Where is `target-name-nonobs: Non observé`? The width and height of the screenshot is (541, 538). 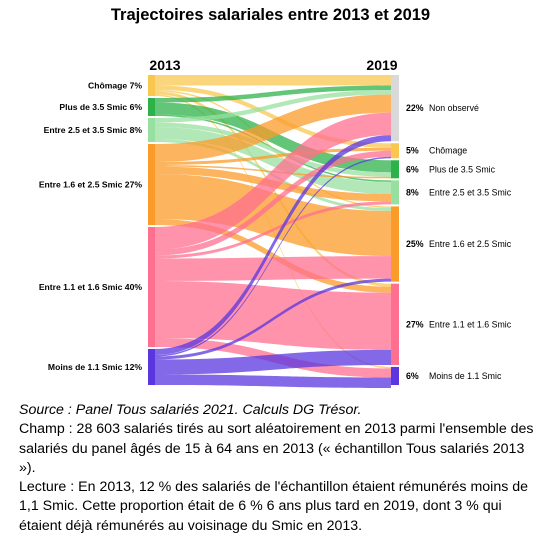 target-name-nonobs: Non observé is located at coordinates (454, 108).